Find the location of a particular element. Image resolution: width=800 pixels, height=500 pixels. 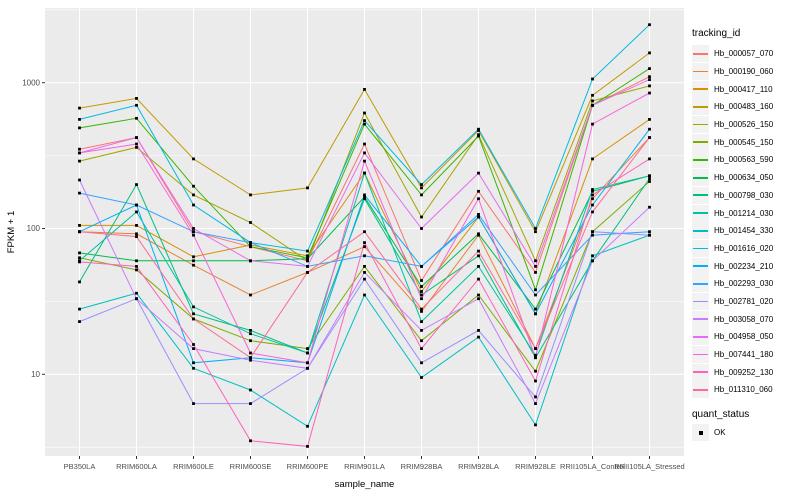

x-axis-title: sample_name is located at coordinates (365, 484).